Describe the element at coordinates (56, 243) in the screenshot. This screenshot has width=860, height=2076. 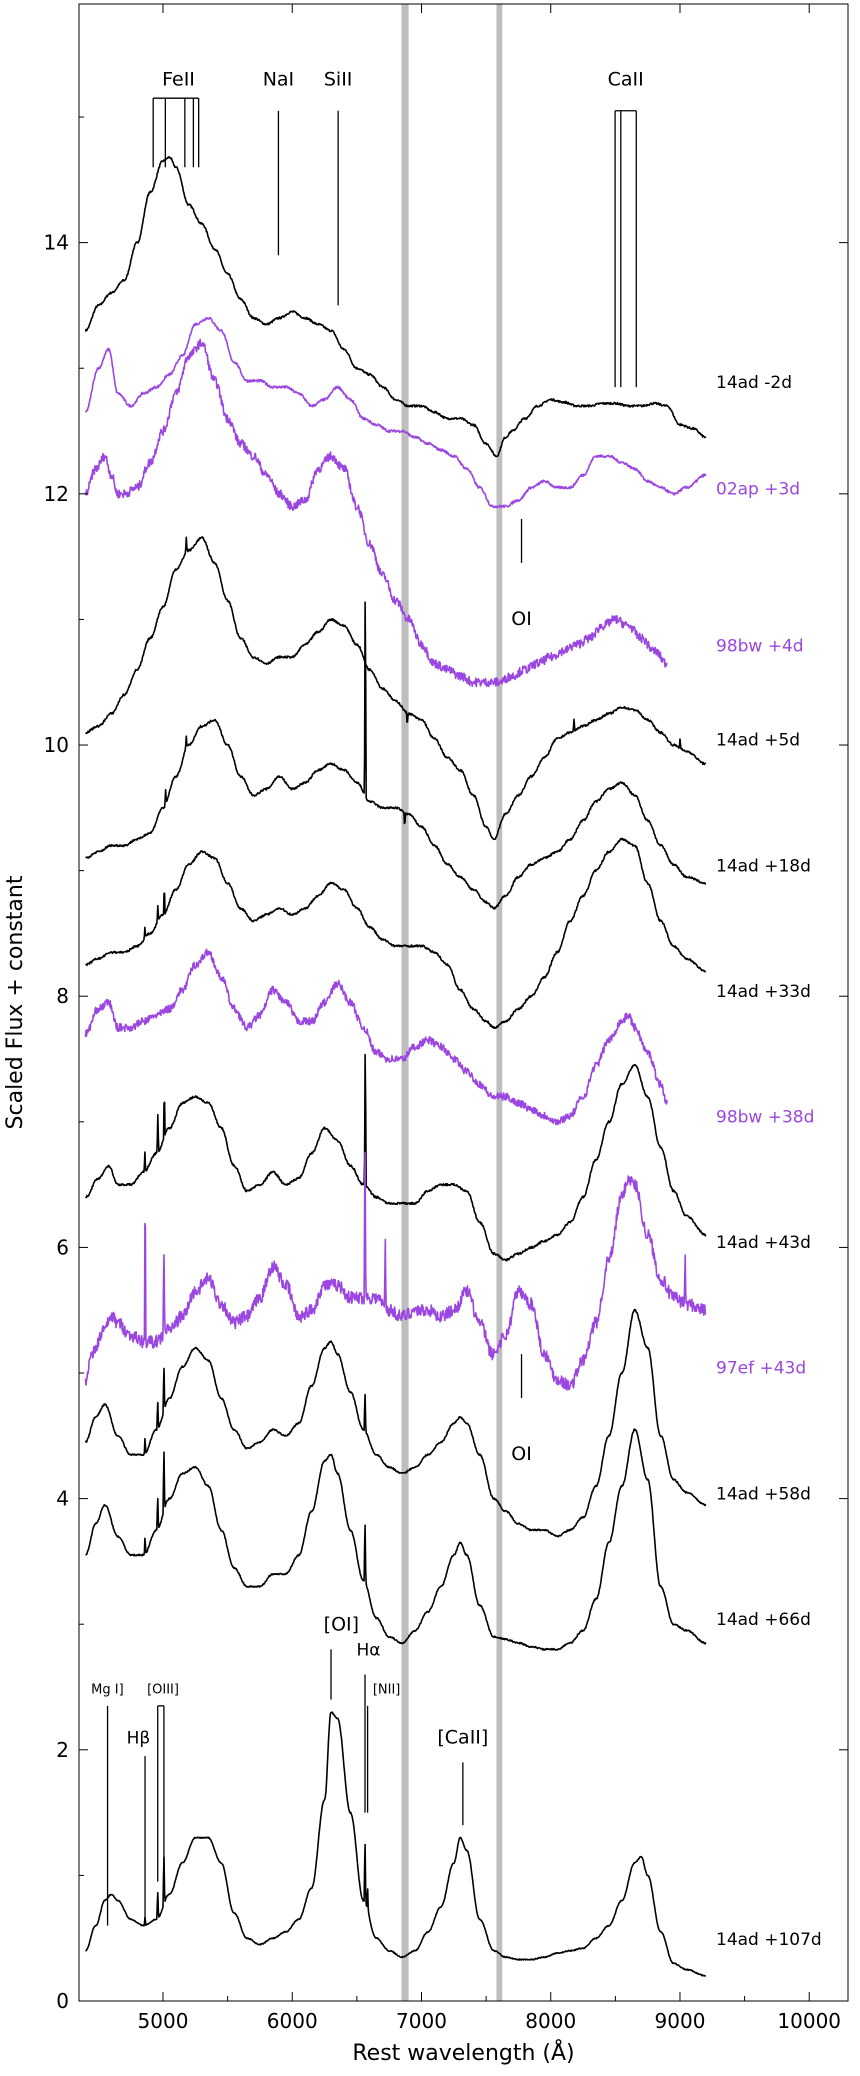
I see `y-tick-label: 14` at that location.